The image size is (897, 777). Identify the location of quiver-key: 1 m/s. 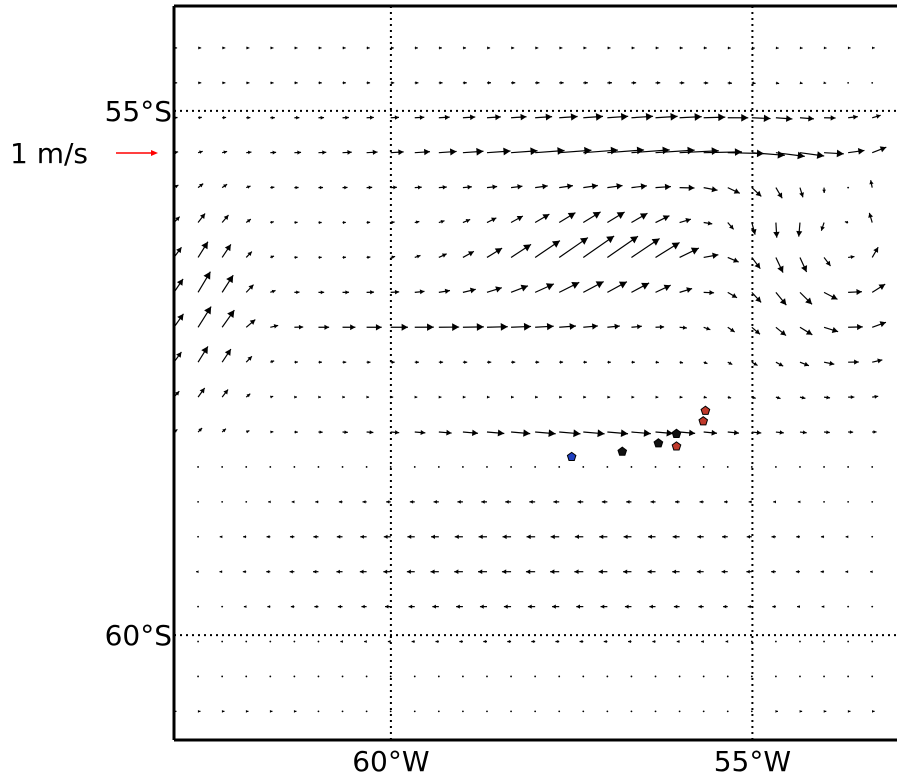
(84, 153).